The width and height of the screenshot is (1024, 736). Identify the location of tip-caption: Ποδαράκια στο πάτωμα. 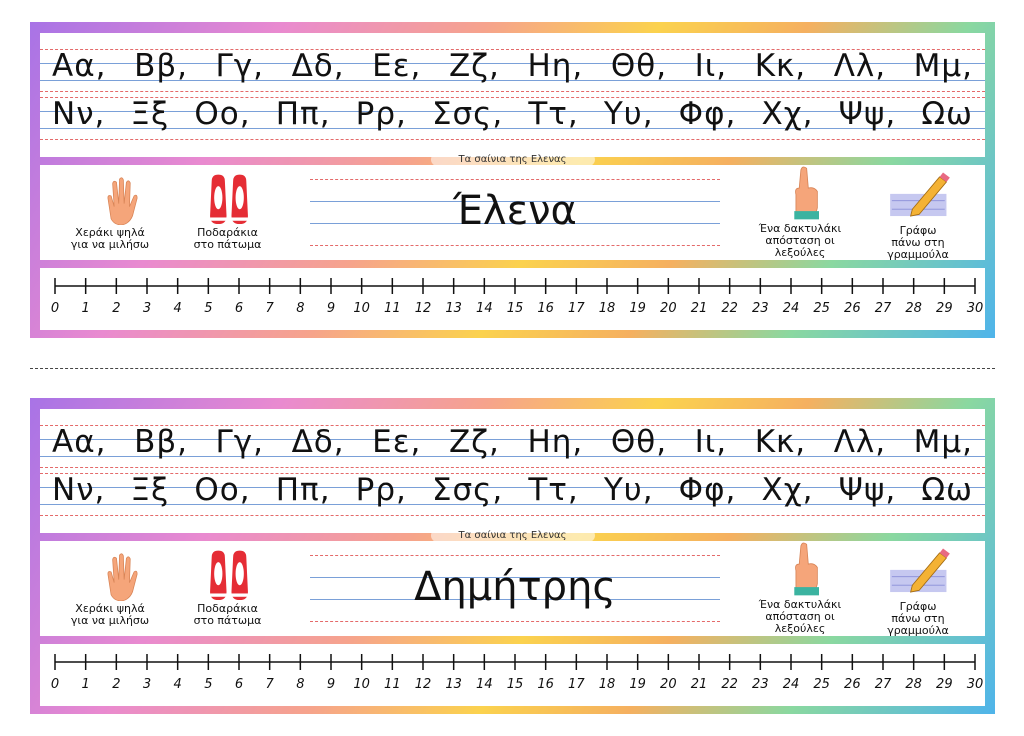
(227, 239).